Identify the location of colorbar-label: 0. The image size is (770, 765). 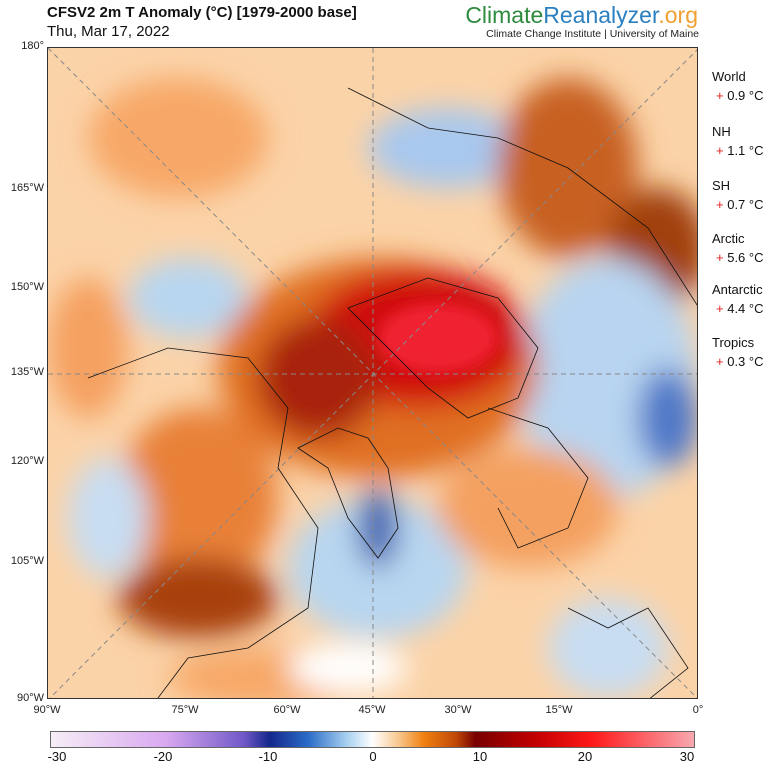
(373, 756).